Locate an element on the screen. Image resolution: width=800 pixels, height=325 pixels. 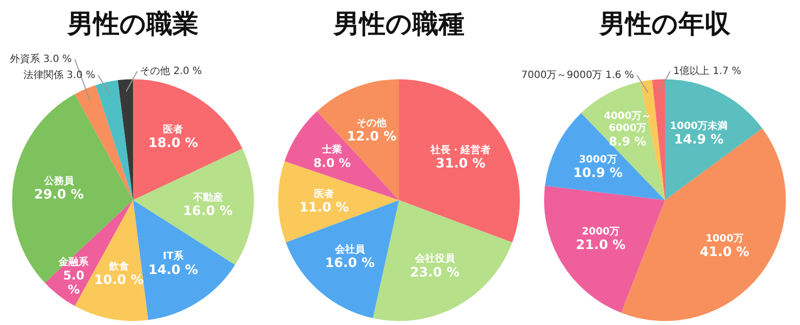
data-label: 23.0 % is located at coordinates (435, 272).